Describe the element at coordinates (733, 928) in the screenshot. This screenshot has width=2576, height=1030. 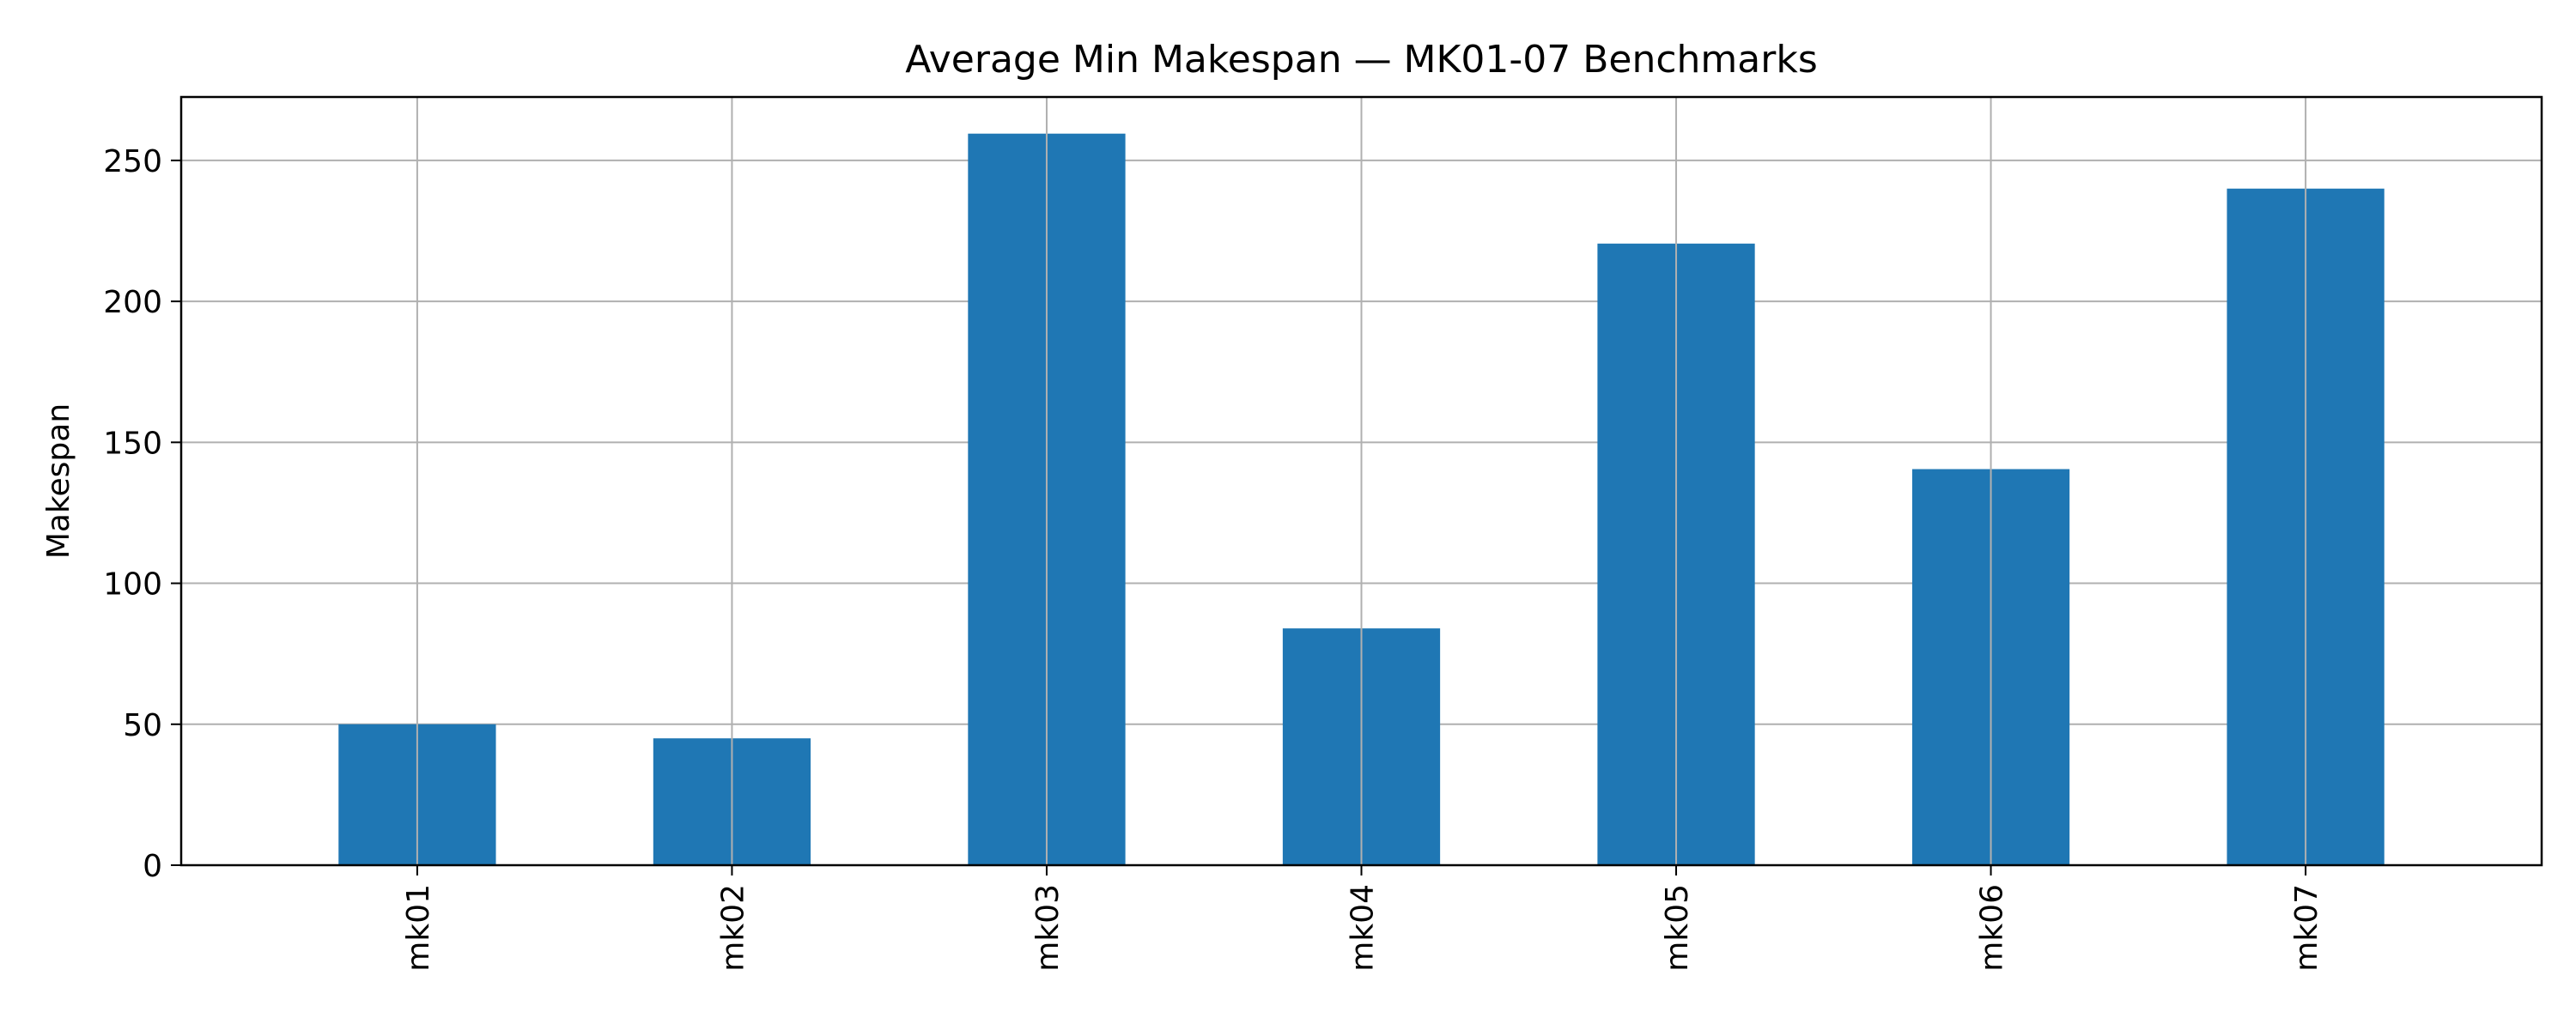
I see `x-tick-label-mk02: mk02` at that location.